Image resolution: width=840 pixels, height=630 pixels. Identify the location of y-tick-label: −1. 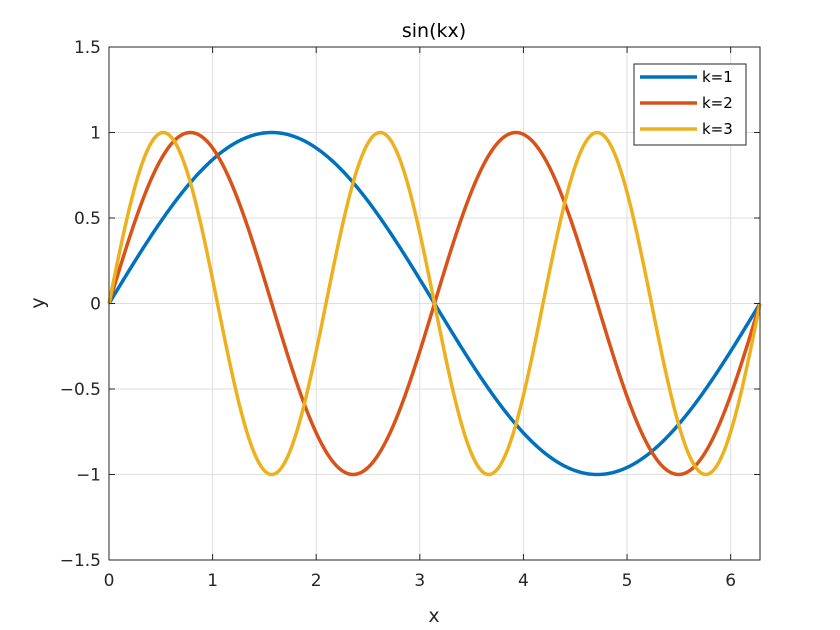
(88, 476).